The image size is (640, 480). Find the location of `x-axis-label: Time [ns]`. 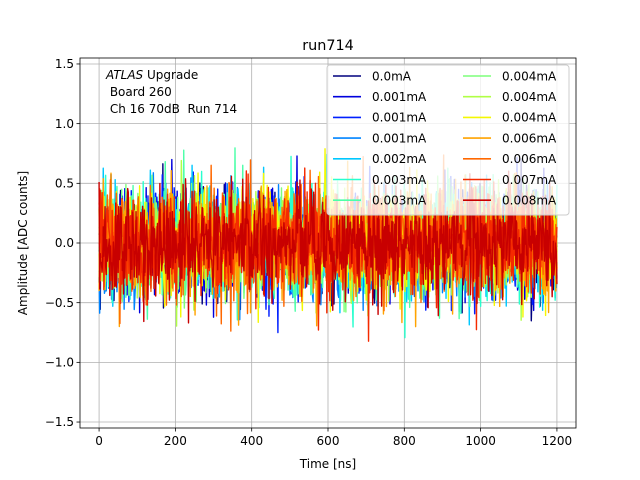

x-axis-label: Time [ns] is located at coordinates (327, 464).